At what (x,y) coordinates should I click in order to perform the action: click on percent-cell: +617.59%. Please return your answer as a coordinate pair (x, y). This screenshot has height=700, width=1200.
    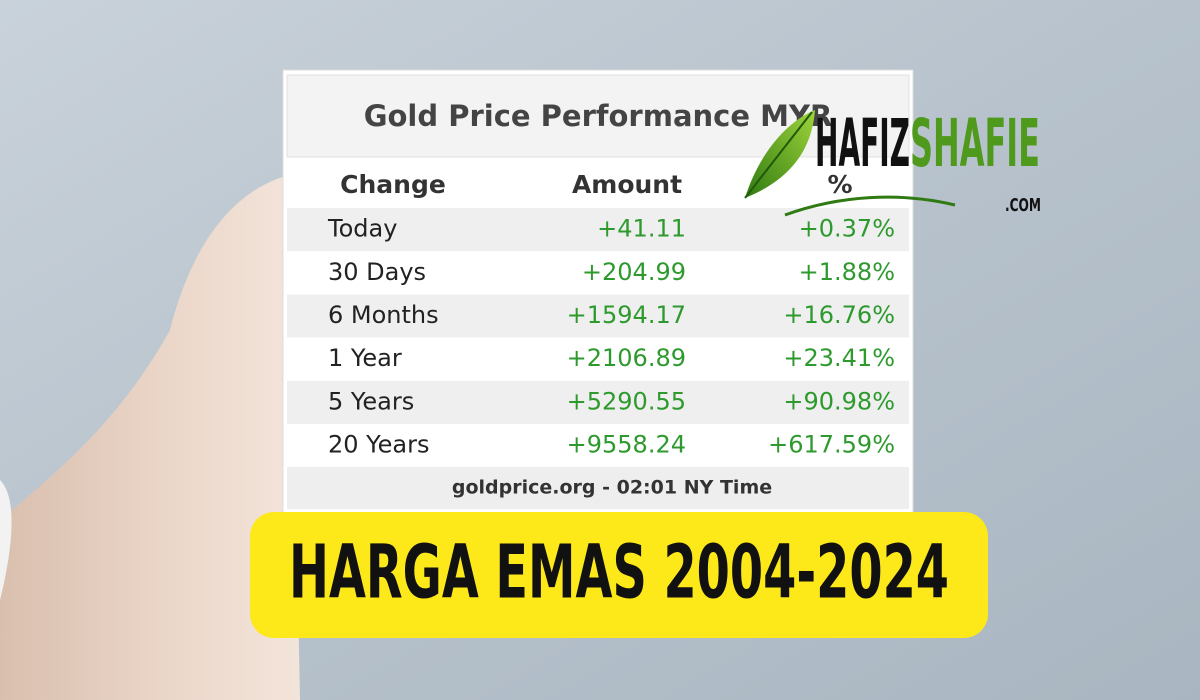
    Looking at the image, I should click on (831, 445).